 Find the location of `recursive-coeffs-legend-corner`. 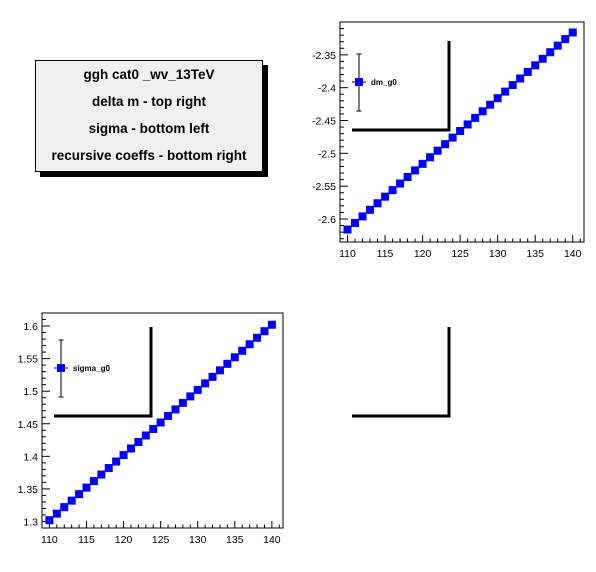

recursive-coeffs-legend-corner is located at coordinates (401, 372).